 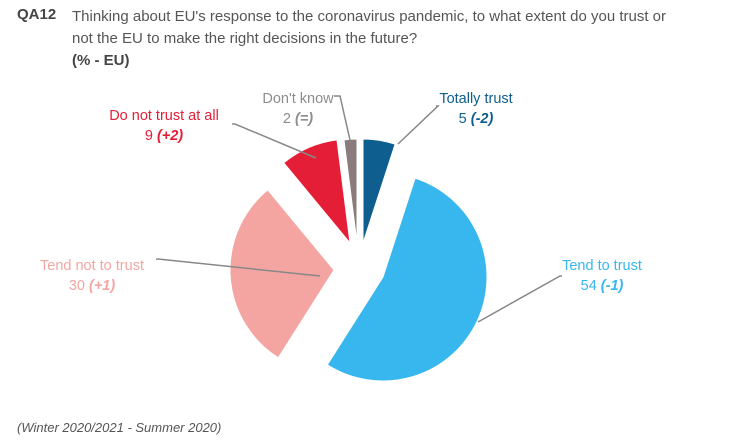 What do you see at coordinates (602, 266) in the screenshot?
I see `slice-label: Tend to trust` at bounding box center [602, 266].